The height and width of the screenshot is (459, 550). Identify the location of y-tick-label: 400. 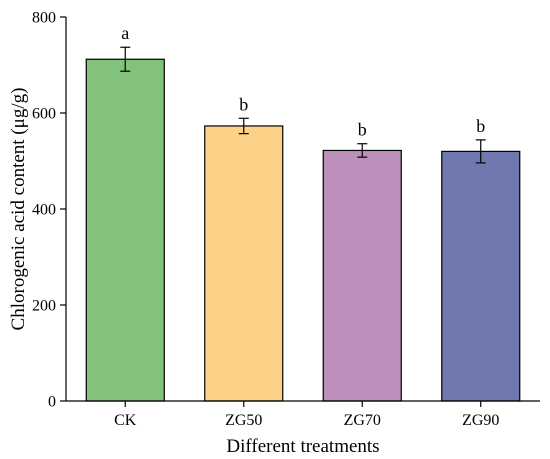
(44, 210).